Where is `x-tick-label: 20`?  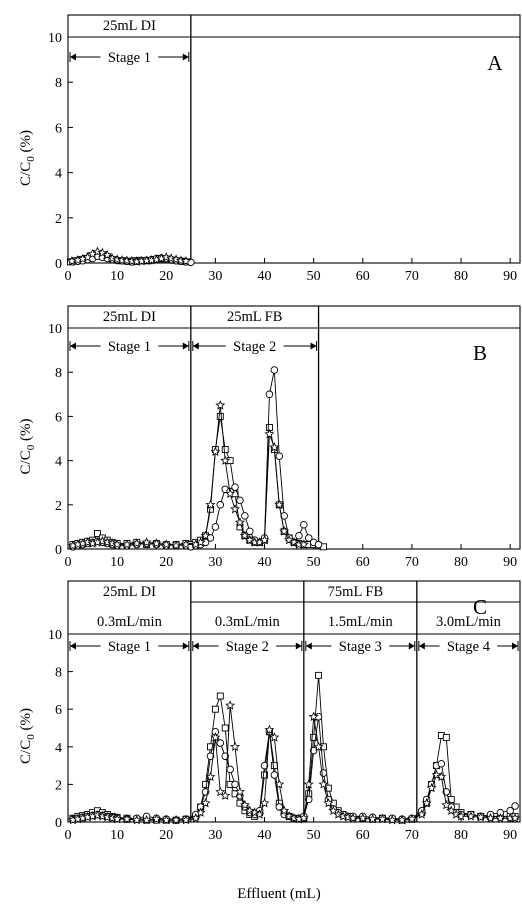
x-tick-label: 20 is located at coordinates (166, 835).